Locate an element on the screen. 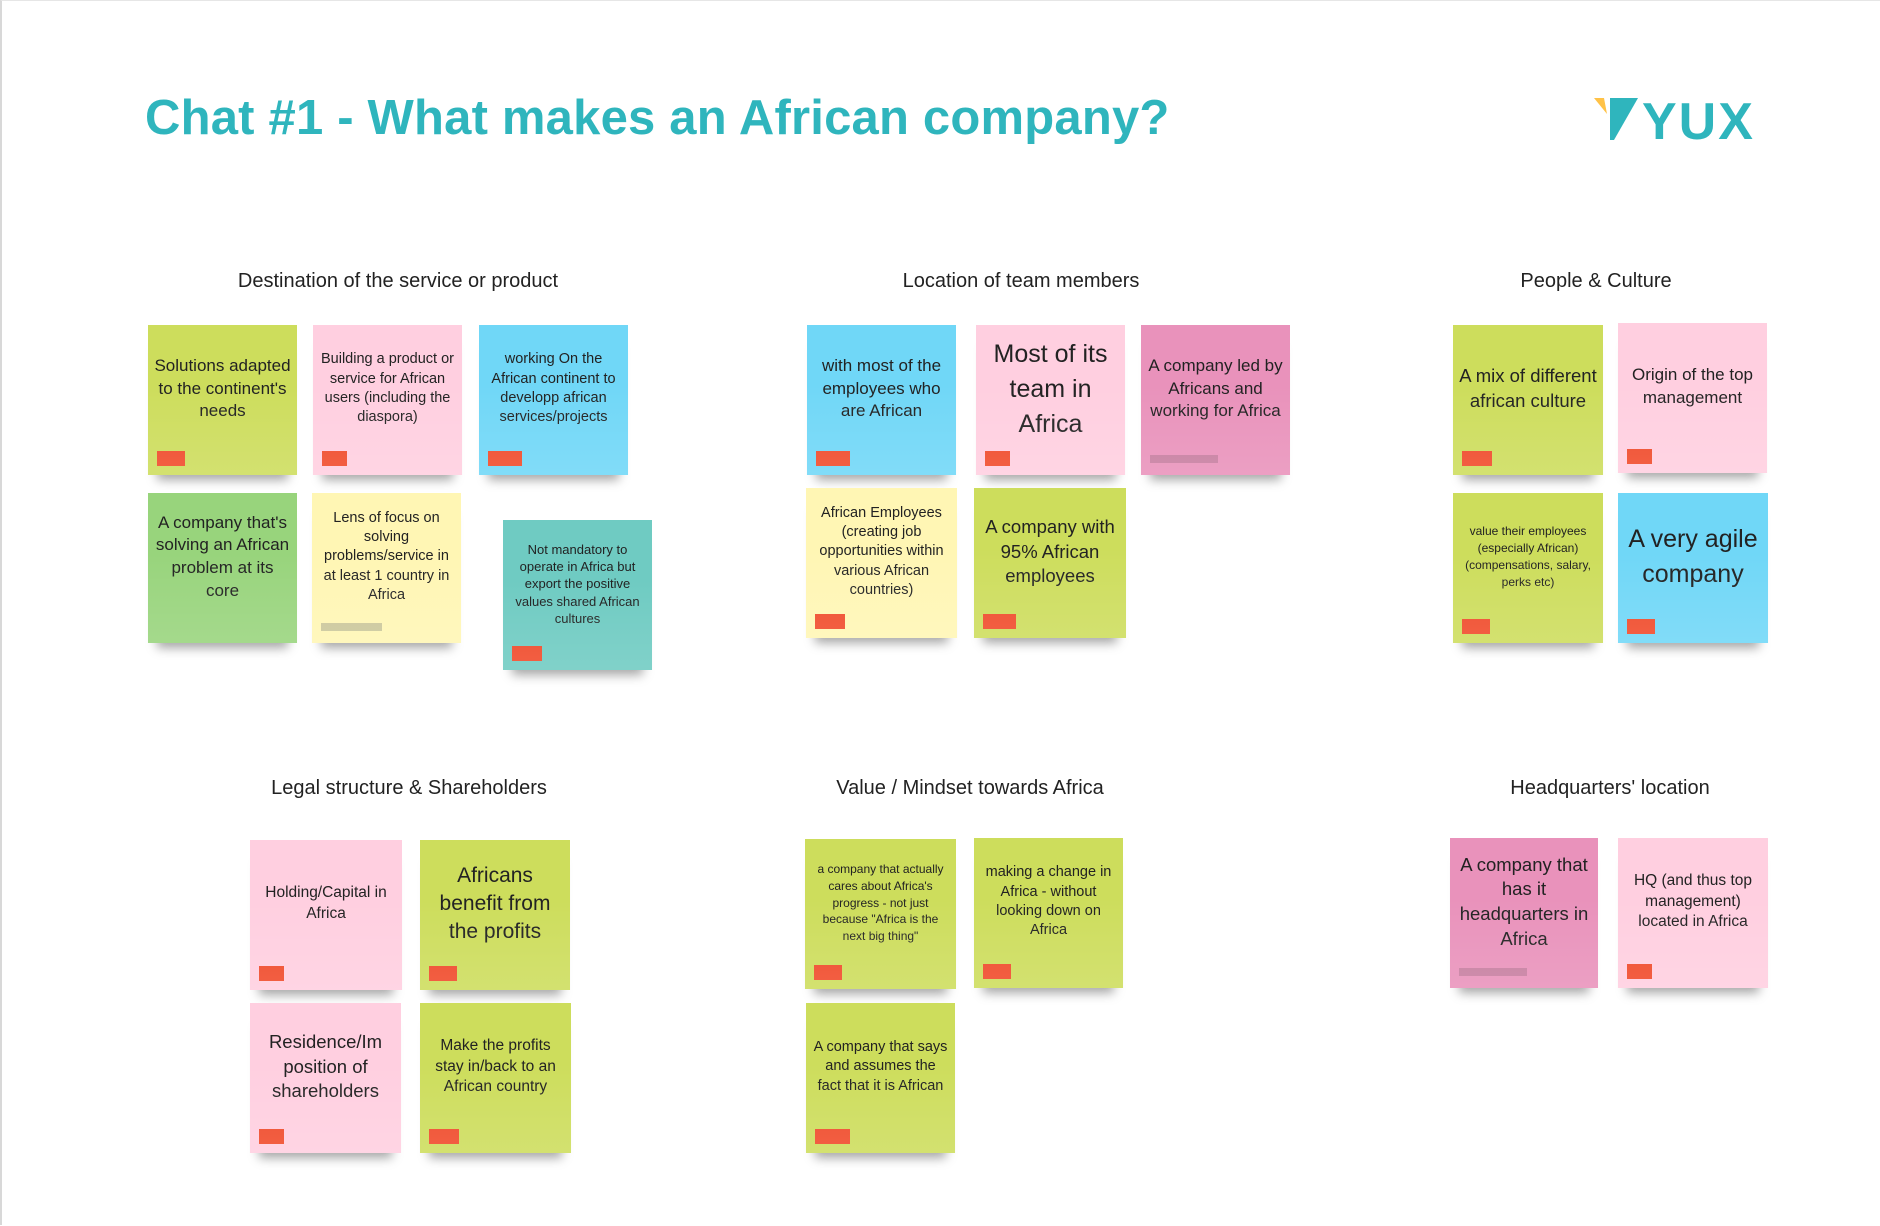 The image size is (1880, 1226). sticky-note: Residence/Im position of shareholders is located at coordinates (325, 1078).